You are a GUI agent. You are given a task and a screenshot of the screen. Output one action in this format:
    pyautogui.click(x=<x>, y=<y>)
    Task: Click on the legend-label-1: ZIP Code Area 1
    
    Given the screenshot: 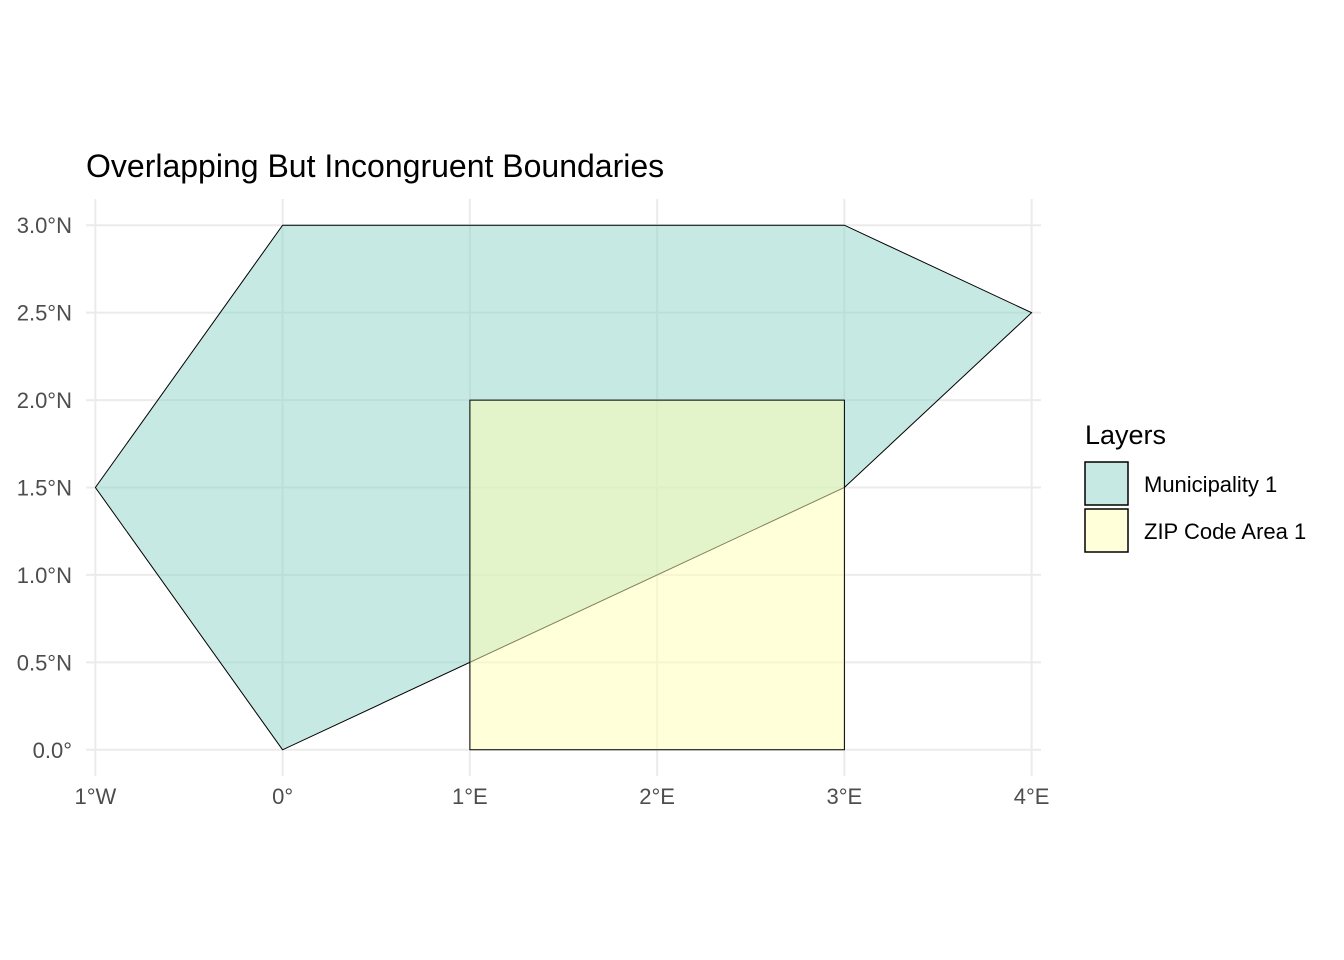 What is the action you would take?
    pyautogui.click(x=1225, y=531)
    